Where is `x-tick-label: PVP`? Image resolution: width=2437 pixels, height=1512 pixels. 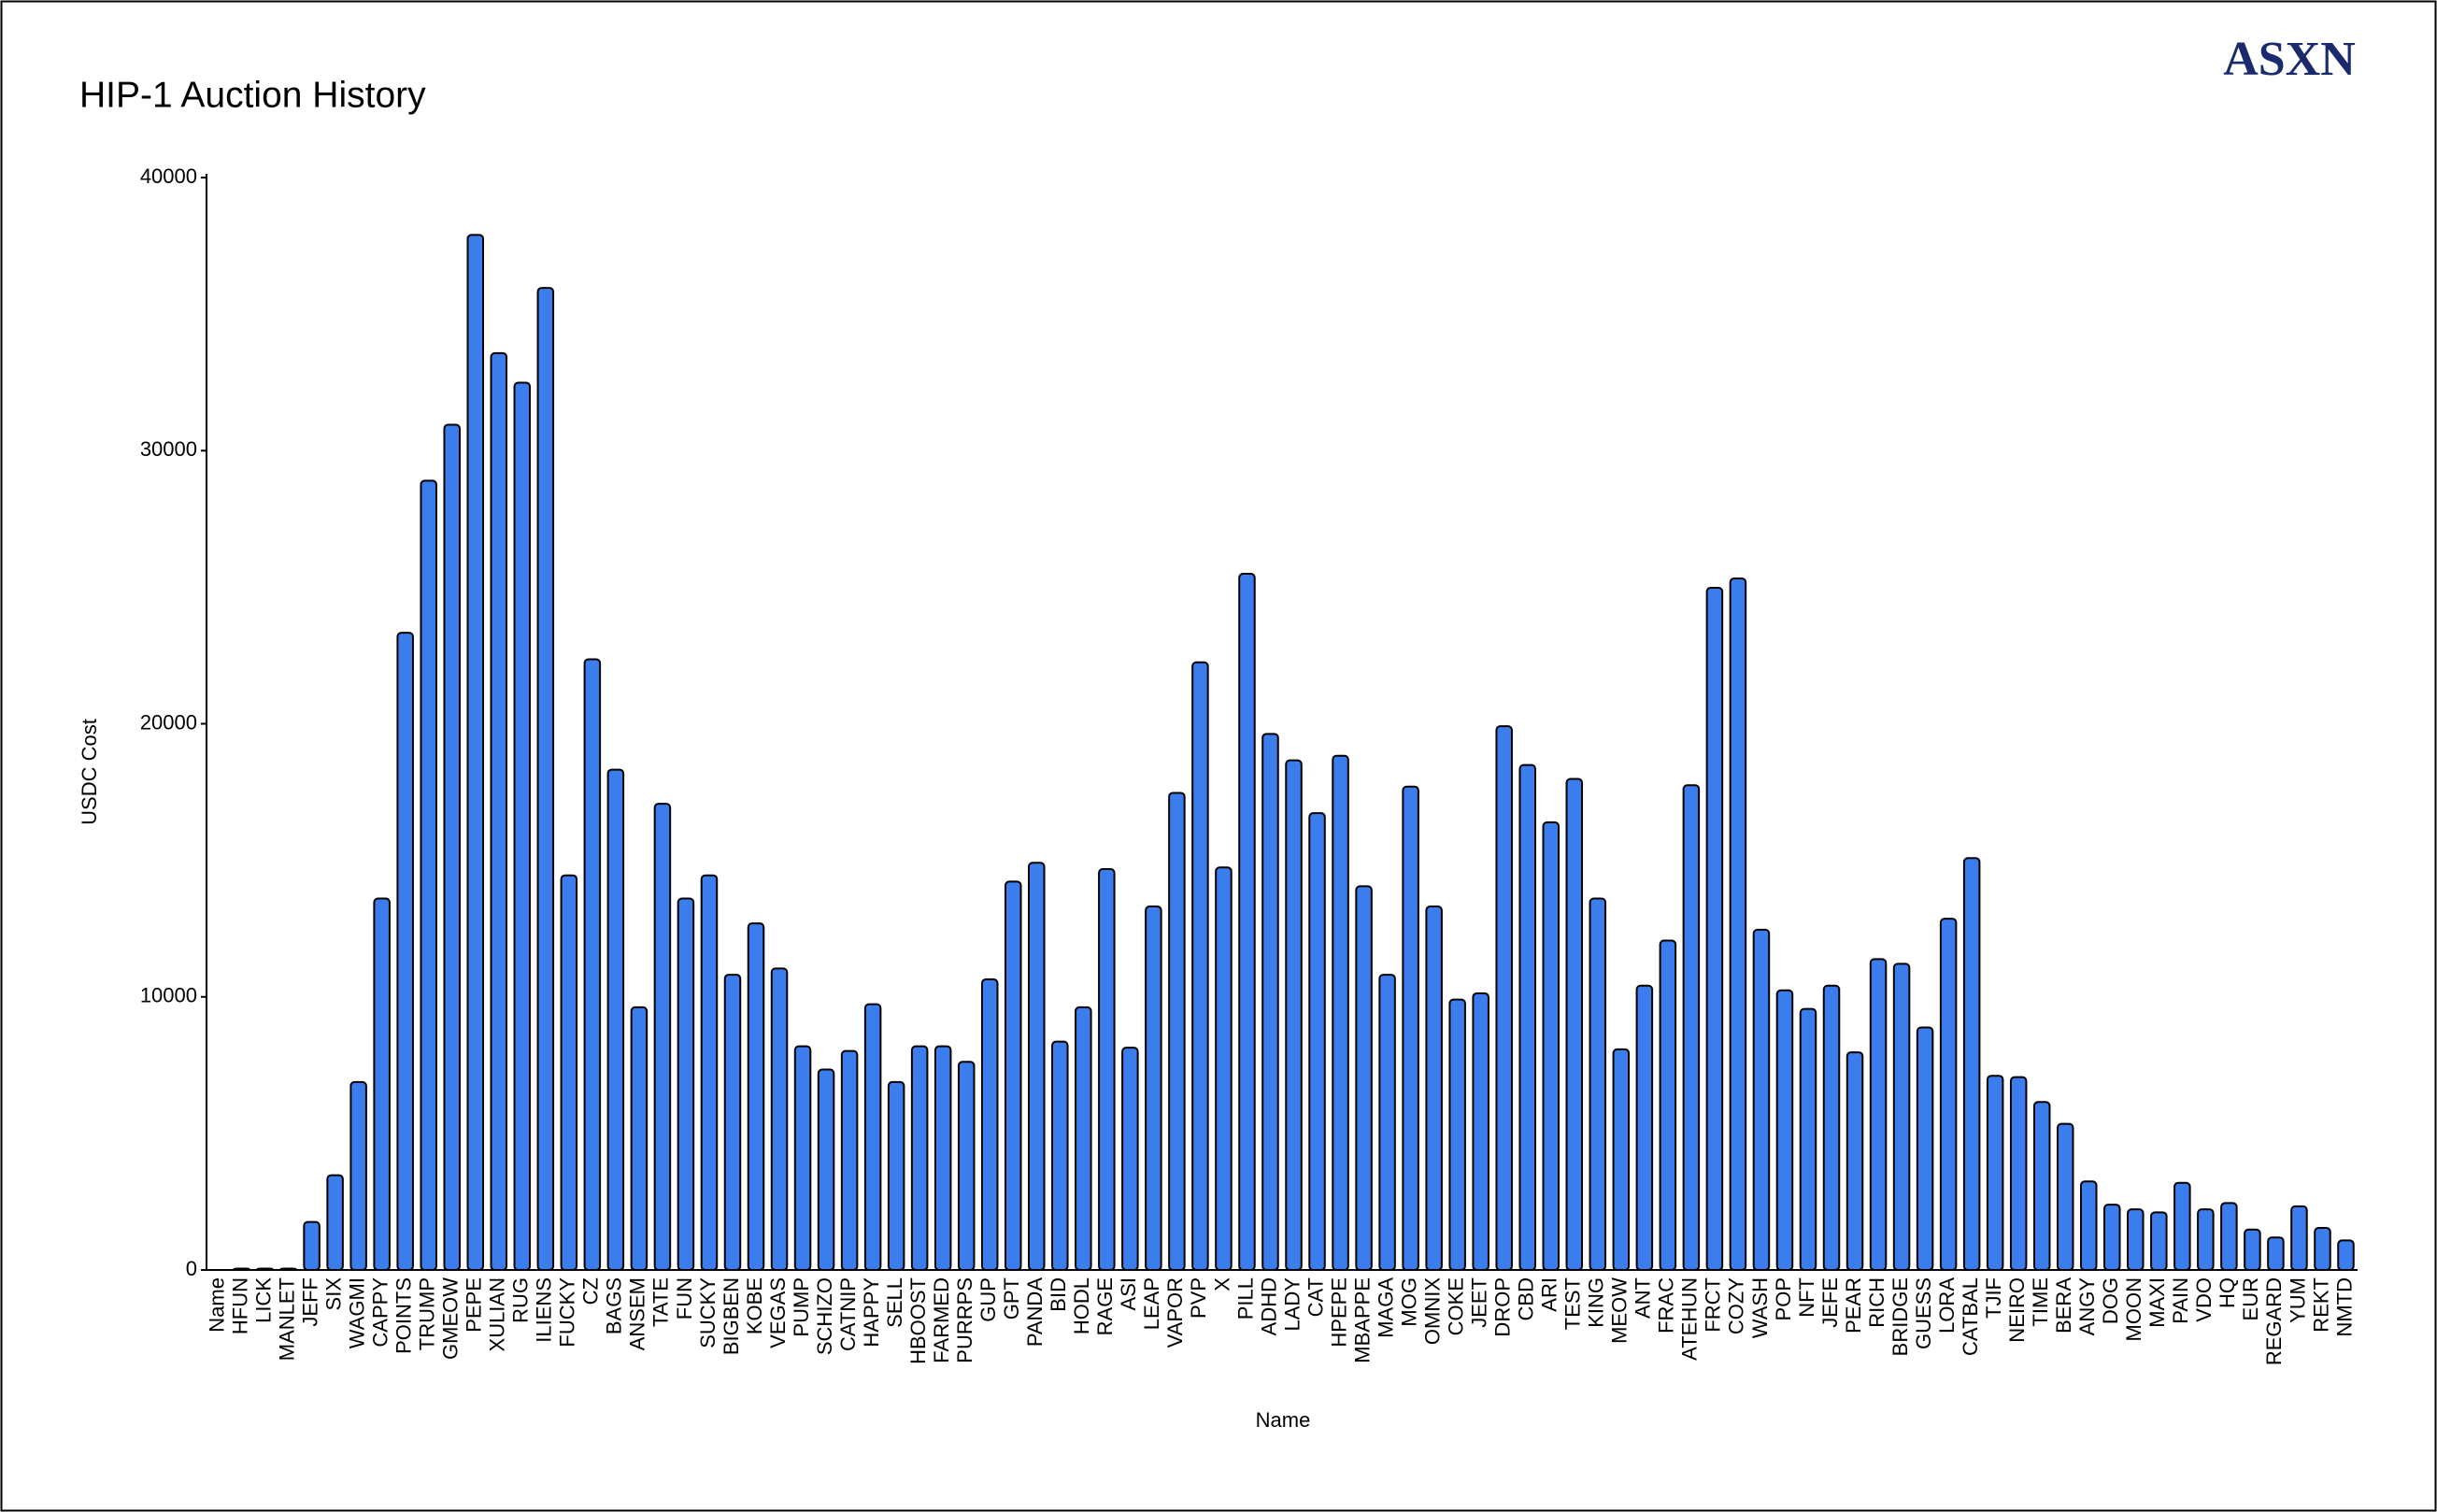 x-tick-label: PVP is located at coordinates (1199, 1298).